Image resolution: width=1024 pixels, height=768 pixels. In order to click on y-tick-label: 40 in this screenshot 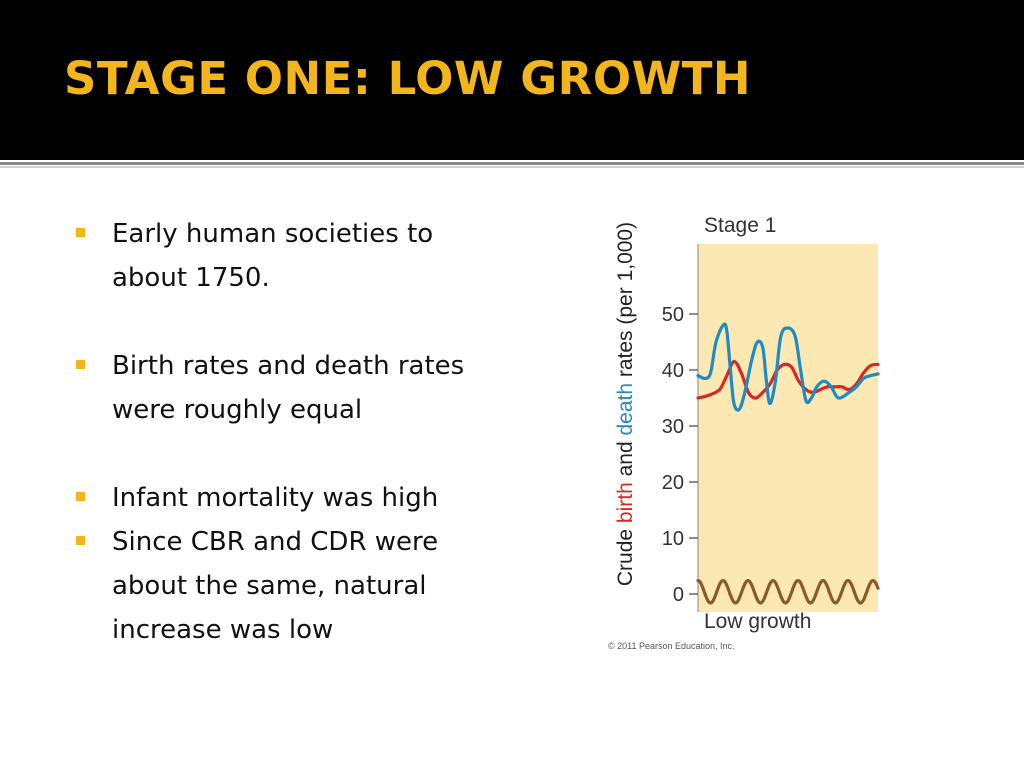, I will do `click(673, 371)`.